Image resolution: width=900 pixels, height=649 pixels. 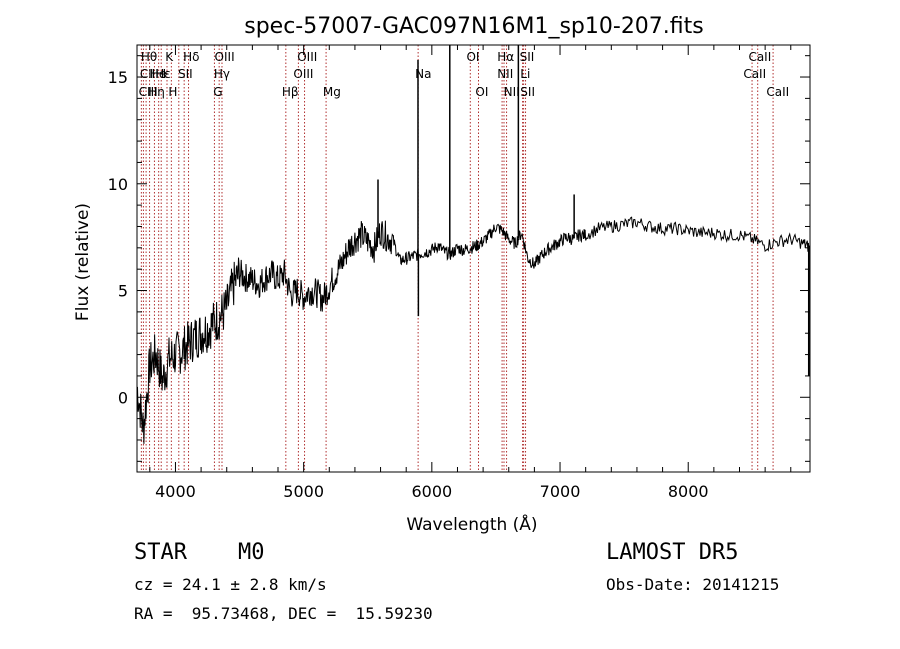 I want to click on line-label: Mg, so click(x=332, y=92).